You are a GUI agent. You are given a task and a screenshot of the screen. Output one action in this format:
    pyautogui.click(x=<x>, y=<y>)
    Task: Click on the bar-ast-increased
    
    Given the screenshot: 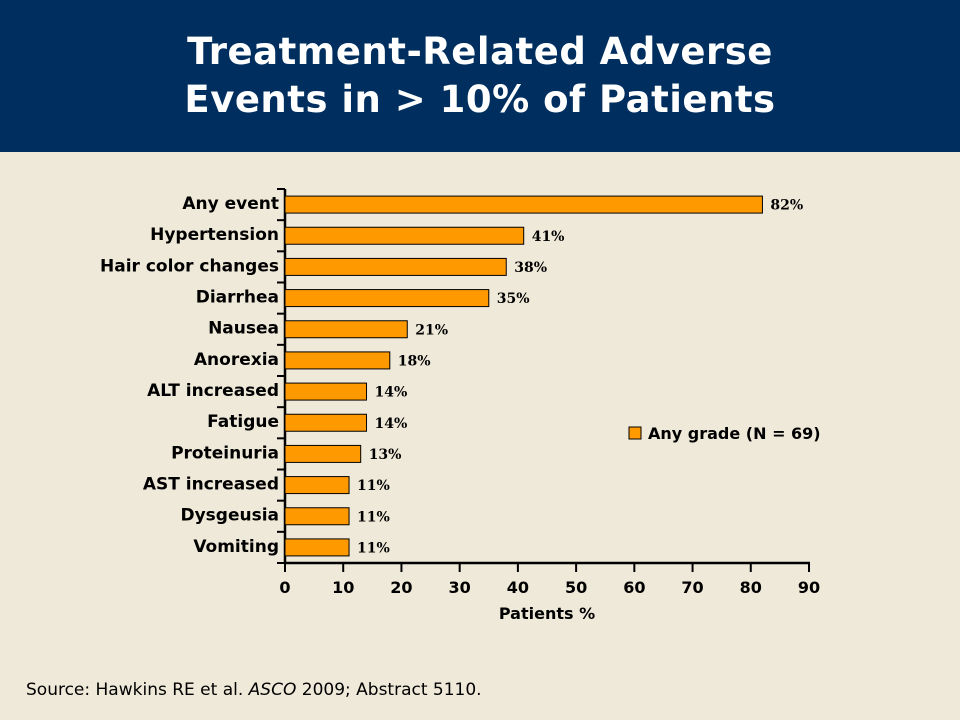 What is the action you would take?
    pyautogui.click(x=317, y=485)
    